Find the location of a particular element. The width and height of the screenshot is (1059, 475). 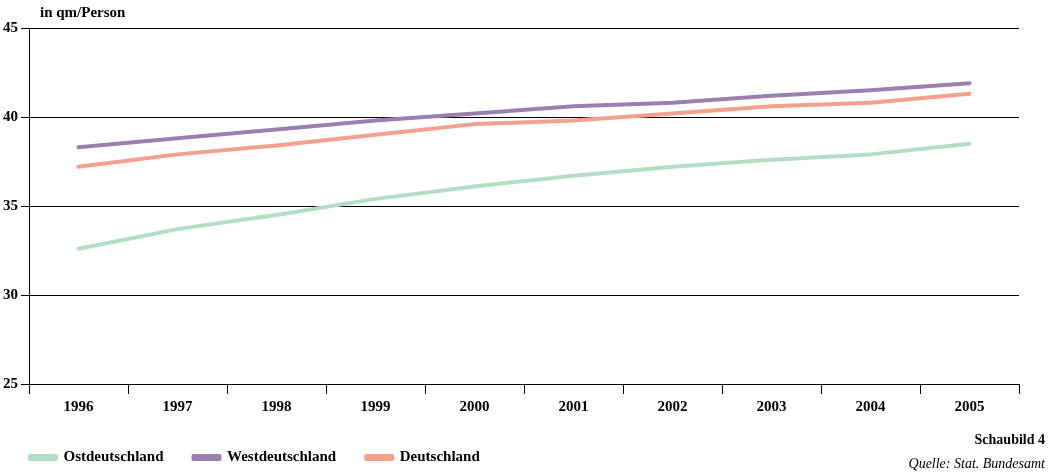

y-tick-label: 35 is located at coordinates (10, 204).